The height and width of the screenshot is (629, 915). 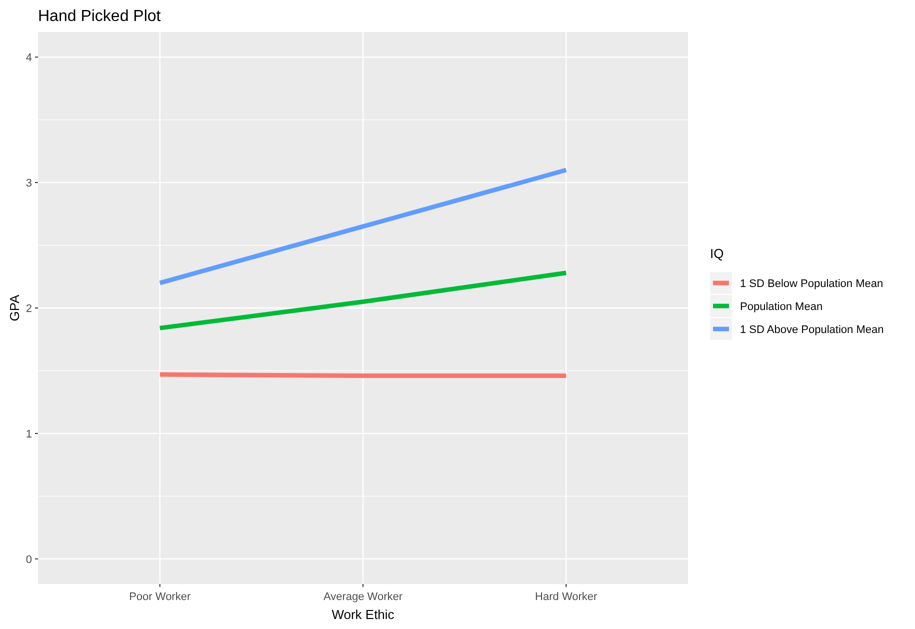 I want to click on legend-label: Population Mean, so click(x=781, y=306).